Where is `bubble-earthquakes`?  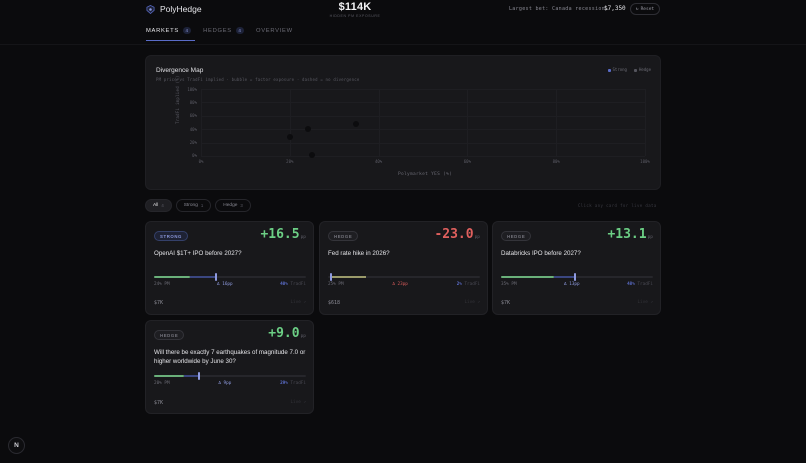
bubble-earthquakes is located at coordinates (289, 136).